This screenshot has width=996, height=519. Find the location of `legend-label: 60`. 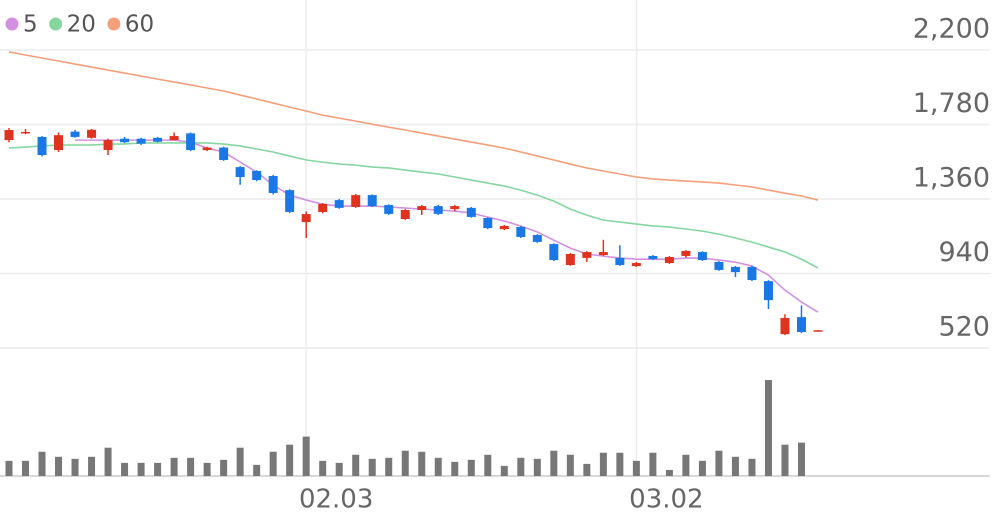

legend-label: 60 is located at coordinates (139, 25).